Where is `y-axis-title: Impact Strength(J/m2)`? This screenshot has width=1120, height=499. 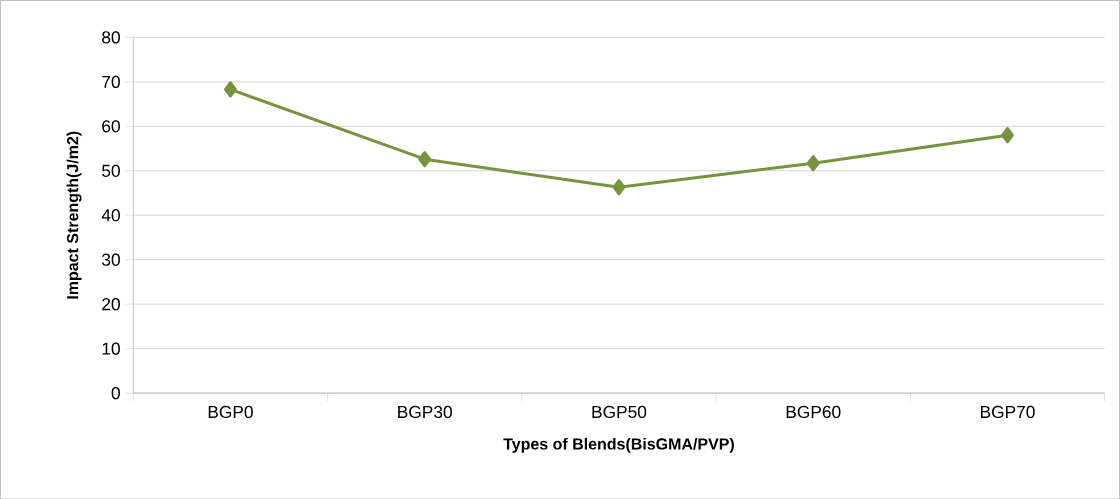 y-axis-title: Impact Strength(J/m2) is located at coordinates (74, 215).